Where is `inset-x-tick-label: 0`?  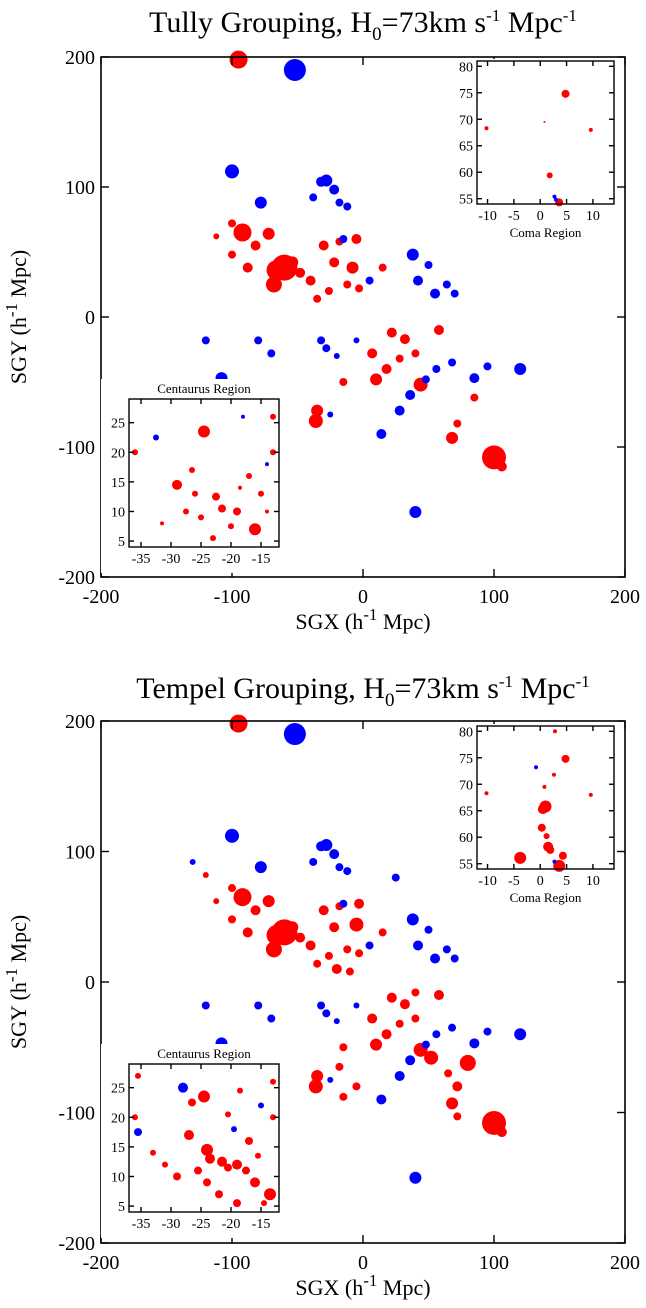
inset-x-tick-label: 0 is located at coordinates (540, 216).